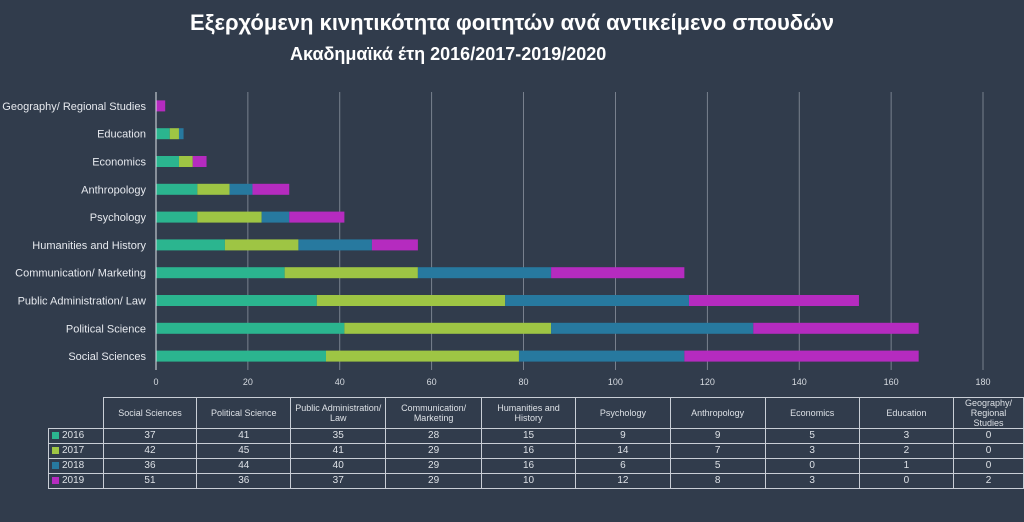  I want to click on table-cell: 2, so click(906, 451).